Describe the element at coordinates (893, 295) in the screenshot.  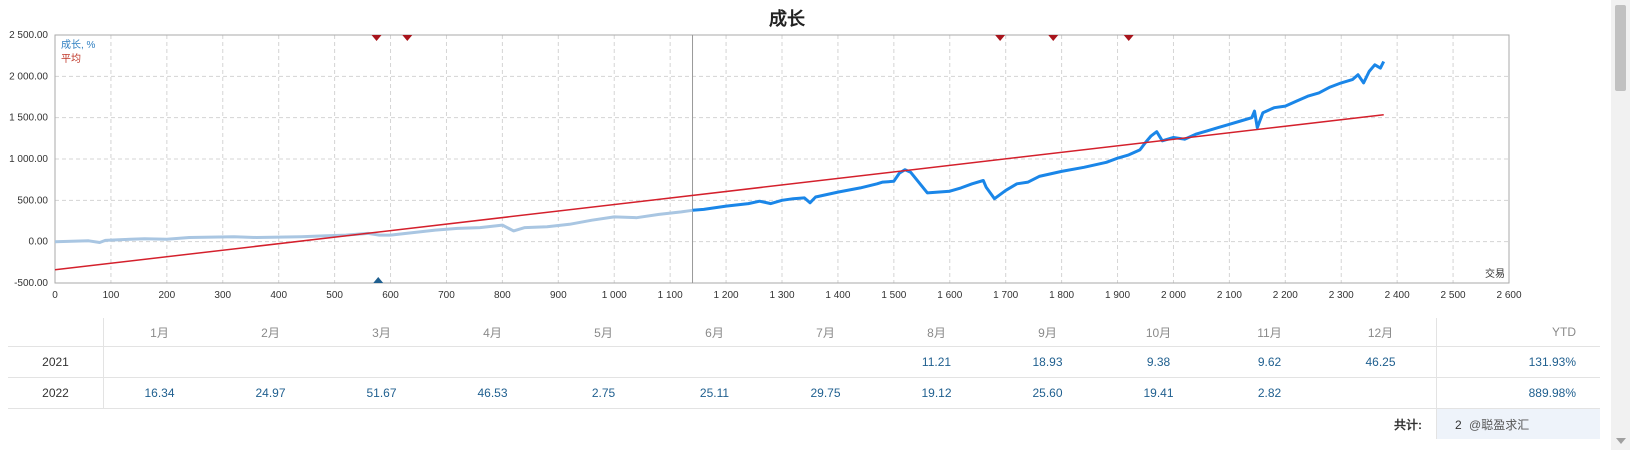
I see `x-tick-label: 1 500` at that location.